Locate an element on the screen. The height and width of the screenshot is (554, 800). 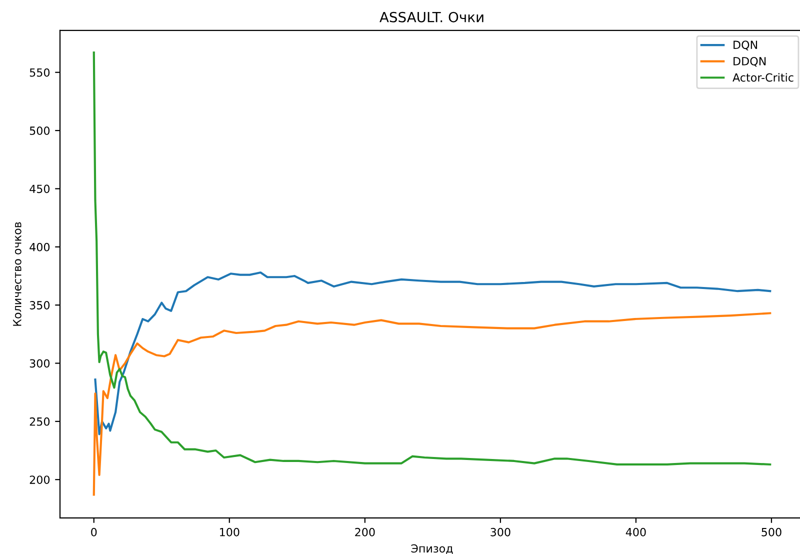
chart-title: ASSAULT. Очки is located at coordinates (432, 17).